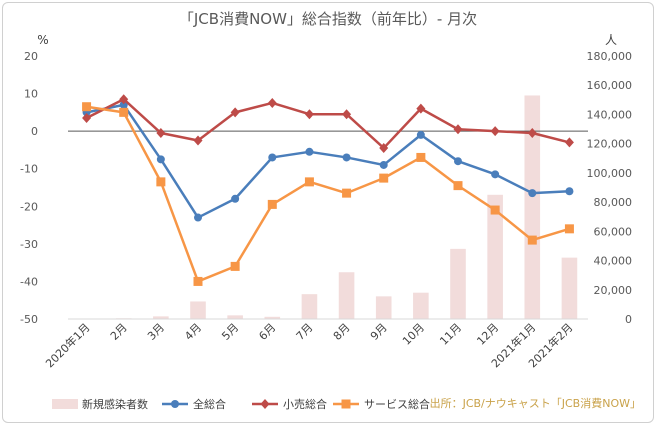 This screenshot has height=425, width=656. Describe the element at coordinates (397, 404) in the screenshot. I see `legend-label: サービス総合` at that location.